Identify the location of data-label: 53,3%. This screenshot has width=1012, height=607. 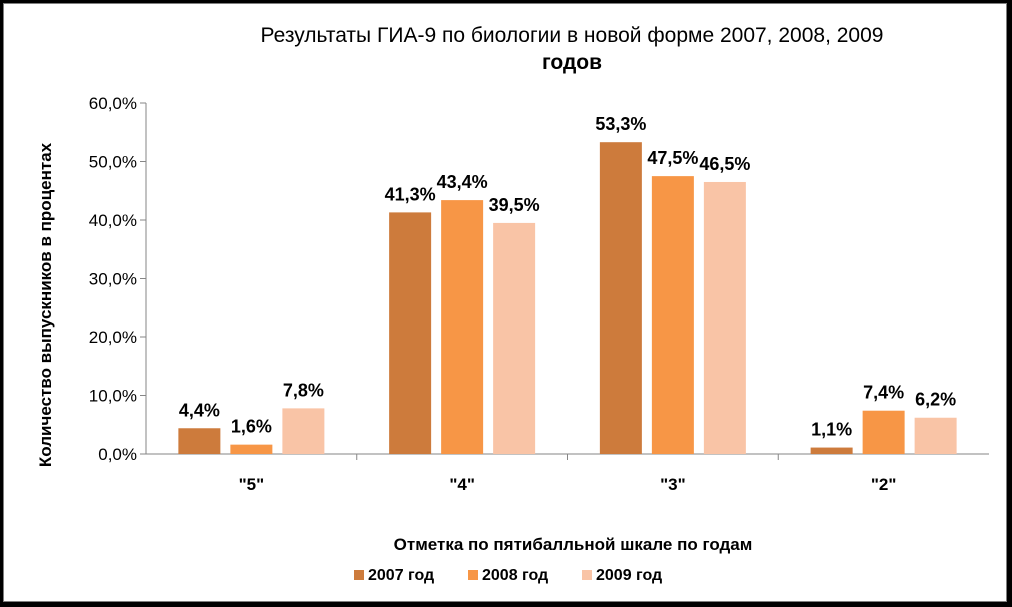
(620, 124).